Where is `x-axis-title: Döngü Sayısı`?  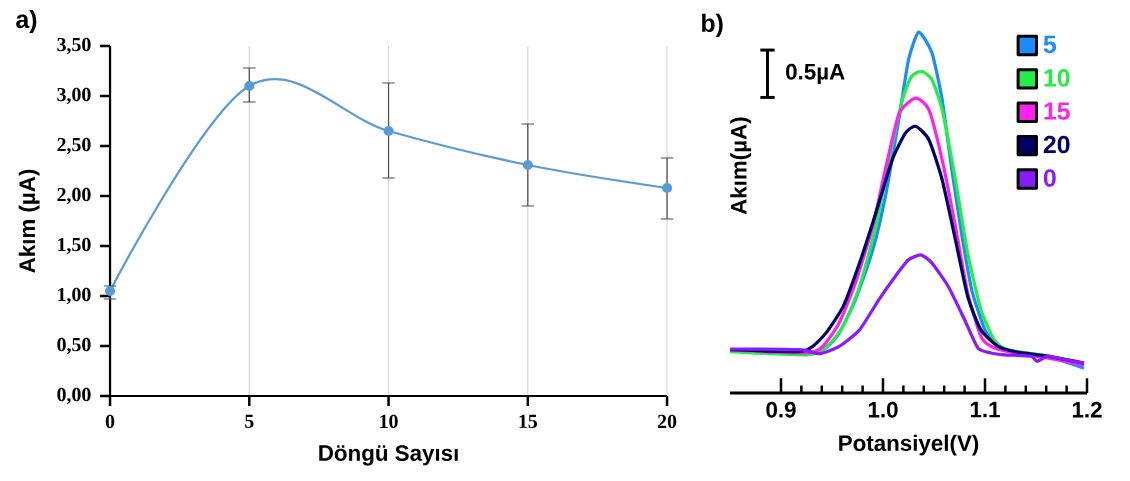
x-axis-title: Döngü Sayısı is located at coordinates (388, 455).